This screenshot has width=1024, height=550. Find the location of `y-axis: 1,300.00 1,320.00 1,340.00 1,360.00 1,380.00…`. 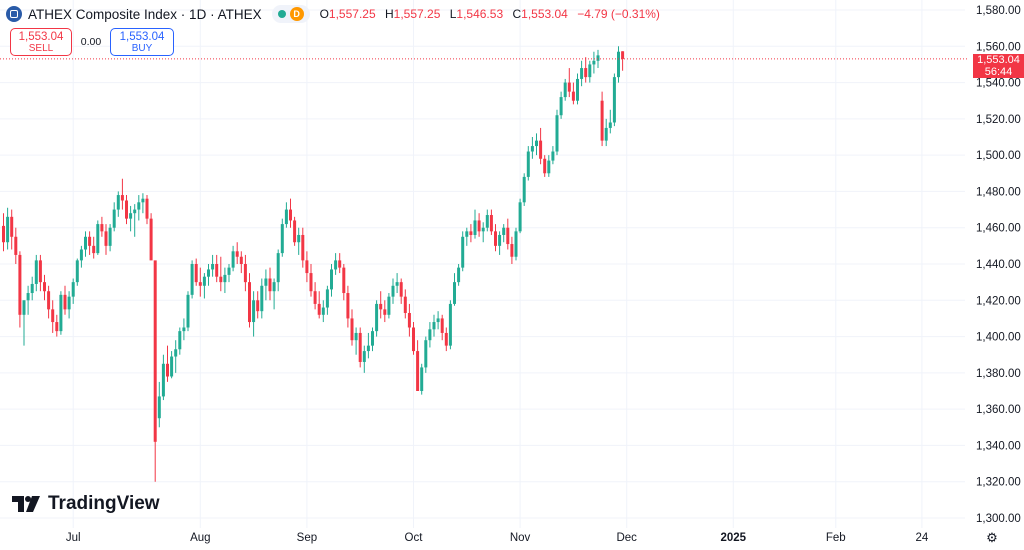

y-axis: 1,300.00 1,320.00 1,340.00 1,360.00 1,380.00… is located at coordinates (998, 265).